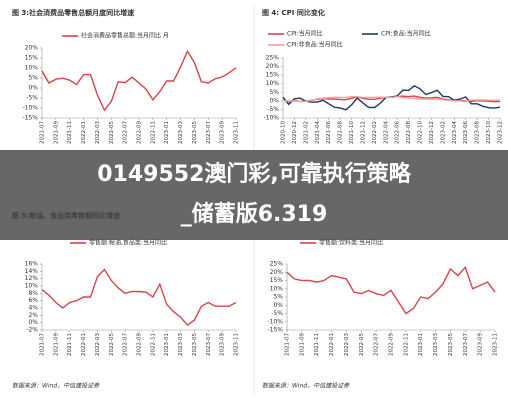  Describe the element at coordinates (306, 132) in the screenshot. I see `x-tick-label: 2021-02` at that location.